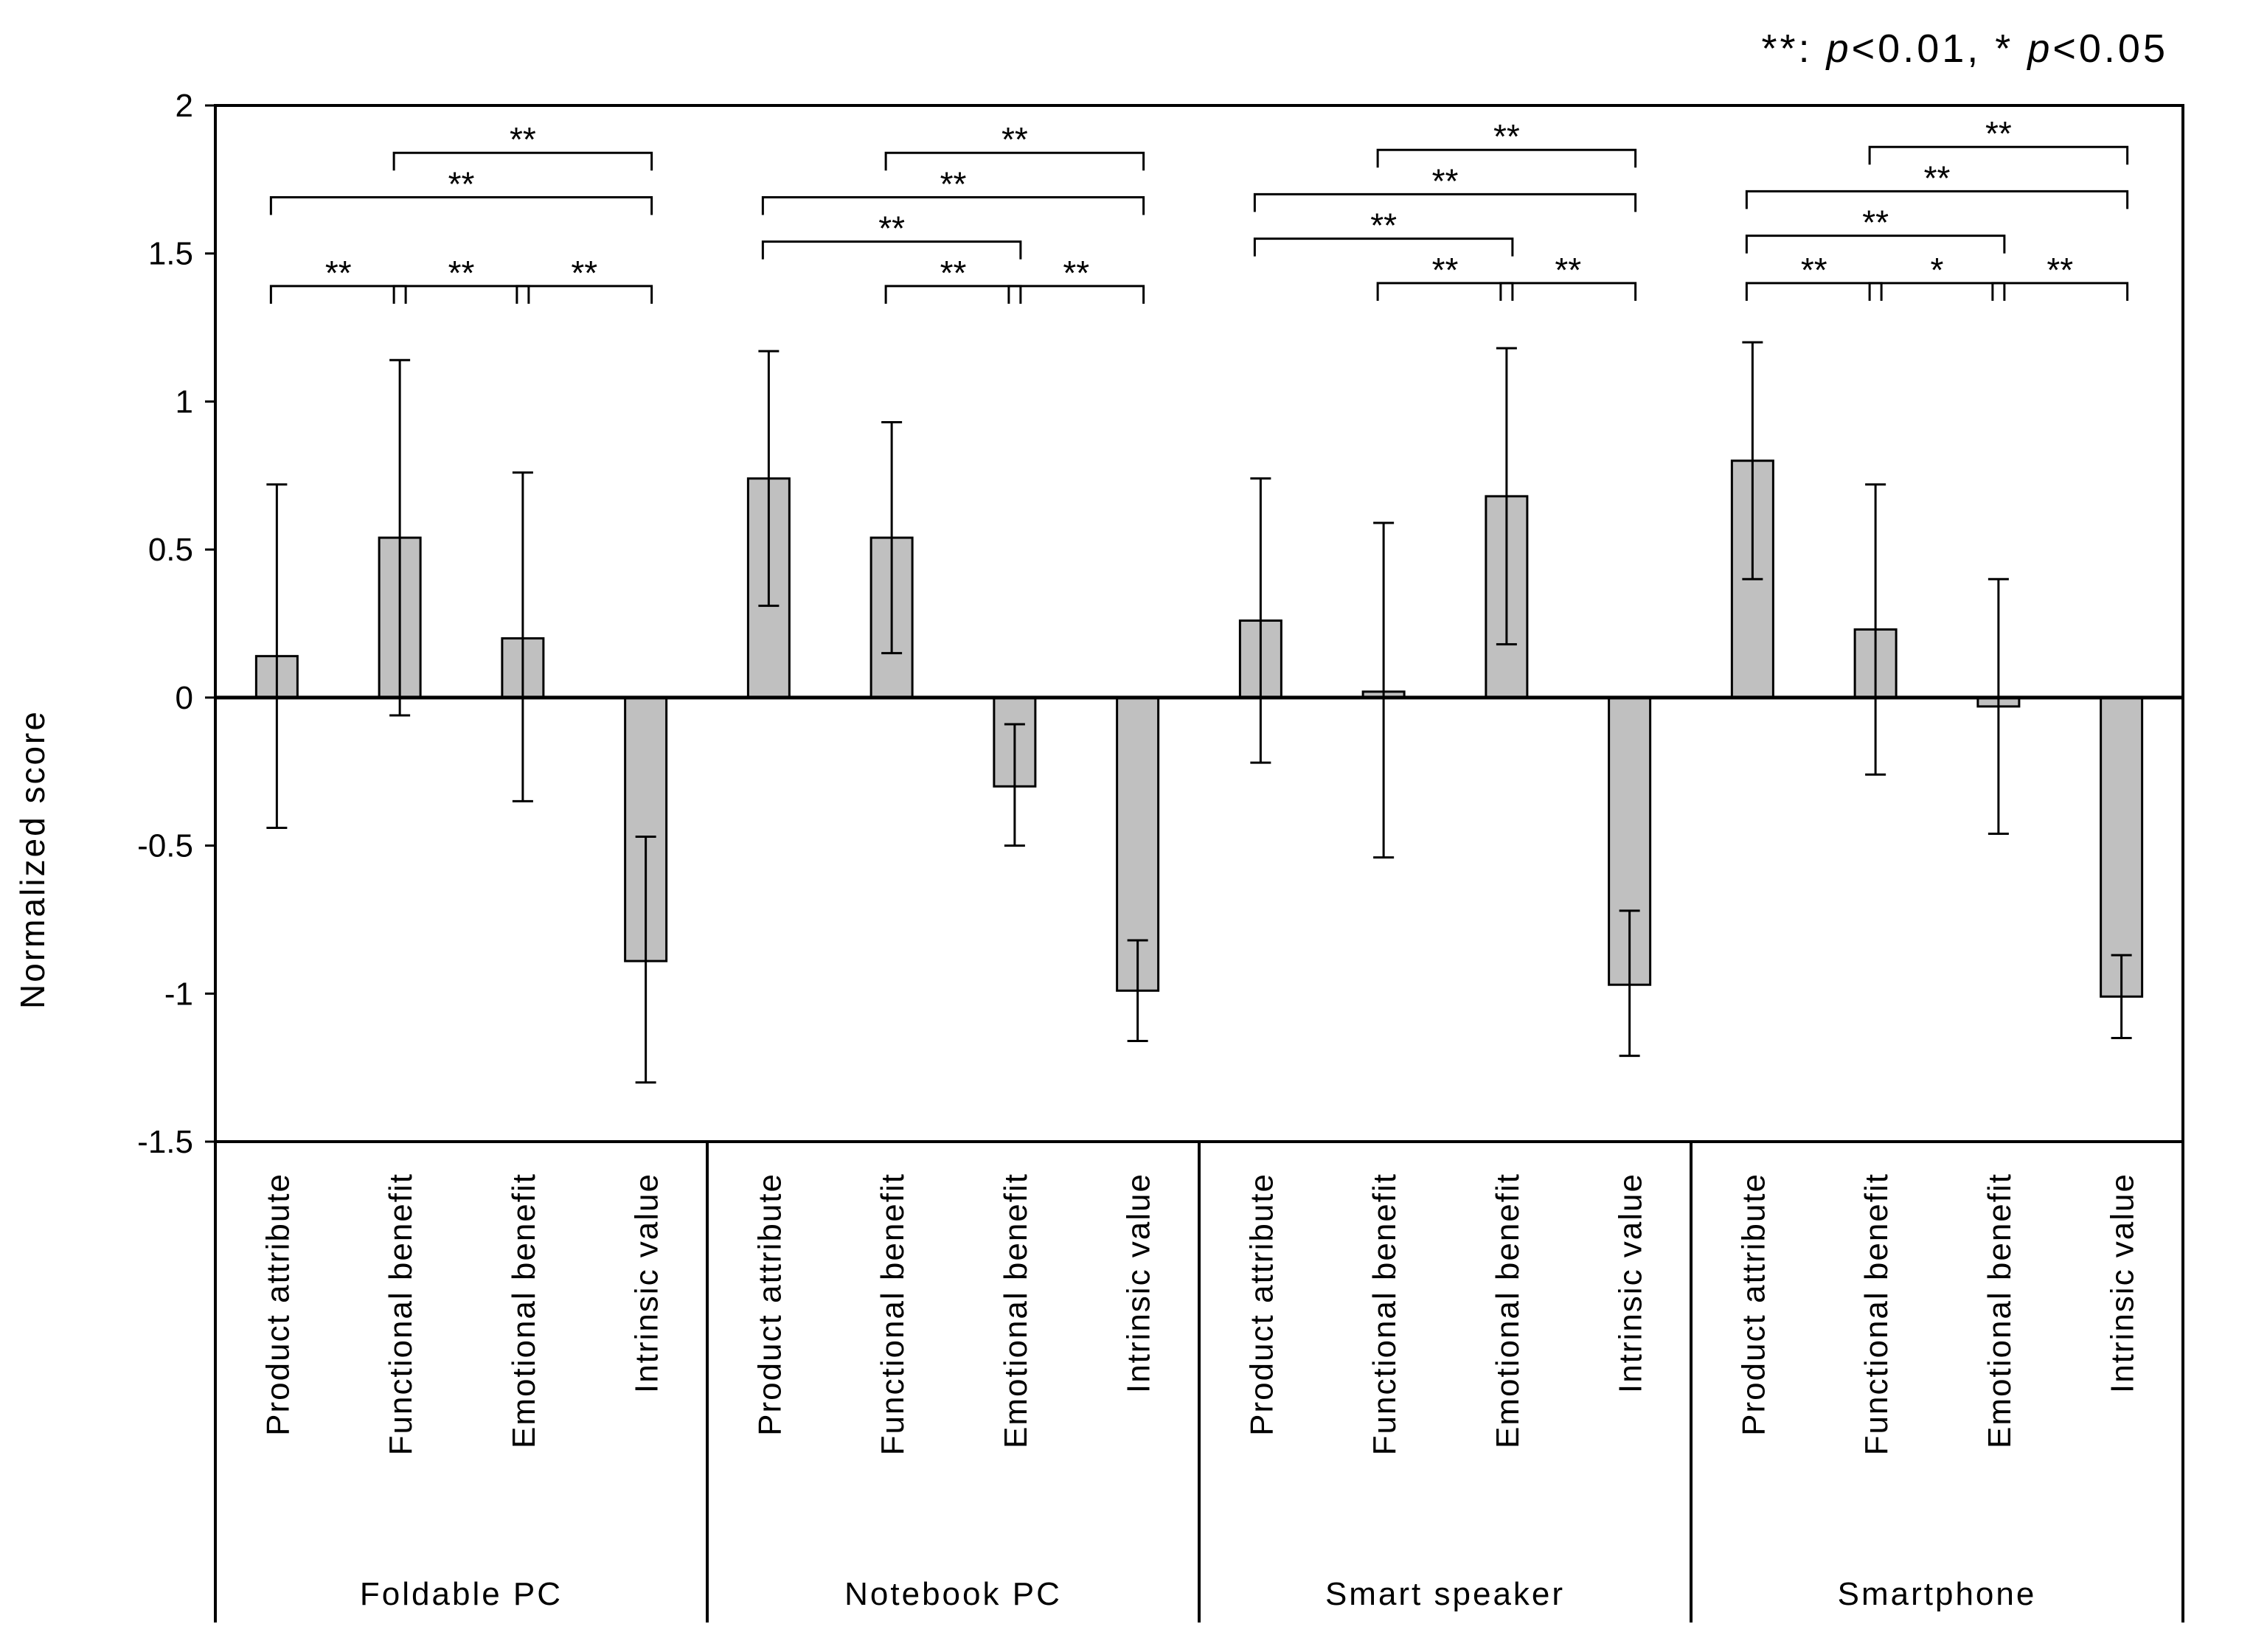  What do you see at coordinates (1838, 49) in the screenshot?
I see `legend-p-1: p` at bounding box center [1838, 49].